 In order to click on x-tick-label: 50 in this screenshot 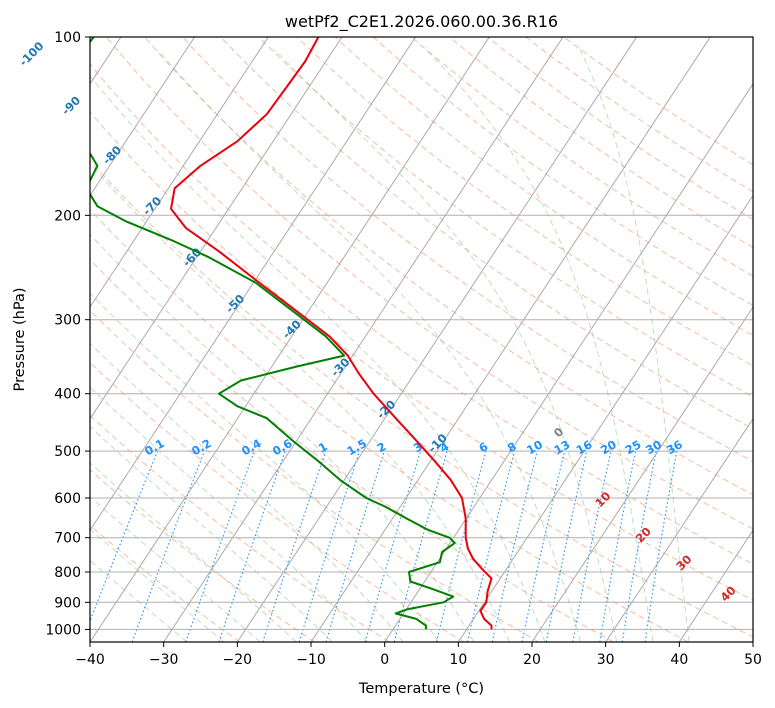, I will do `click(753, 660)`.